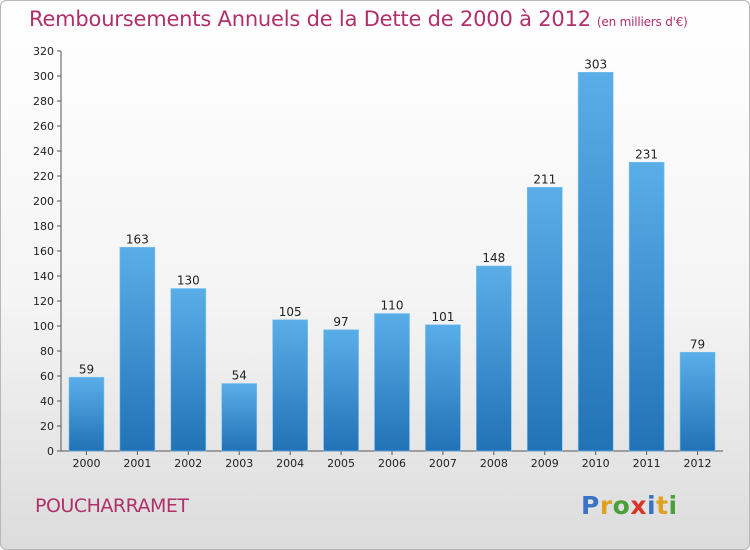 Image resolution: width=750 pixels, height=550 pixels. What do you see at coordinates (341, 463) in the screenshot?
I see `x-tick-label: 2005` at bounding box center [341, 463].